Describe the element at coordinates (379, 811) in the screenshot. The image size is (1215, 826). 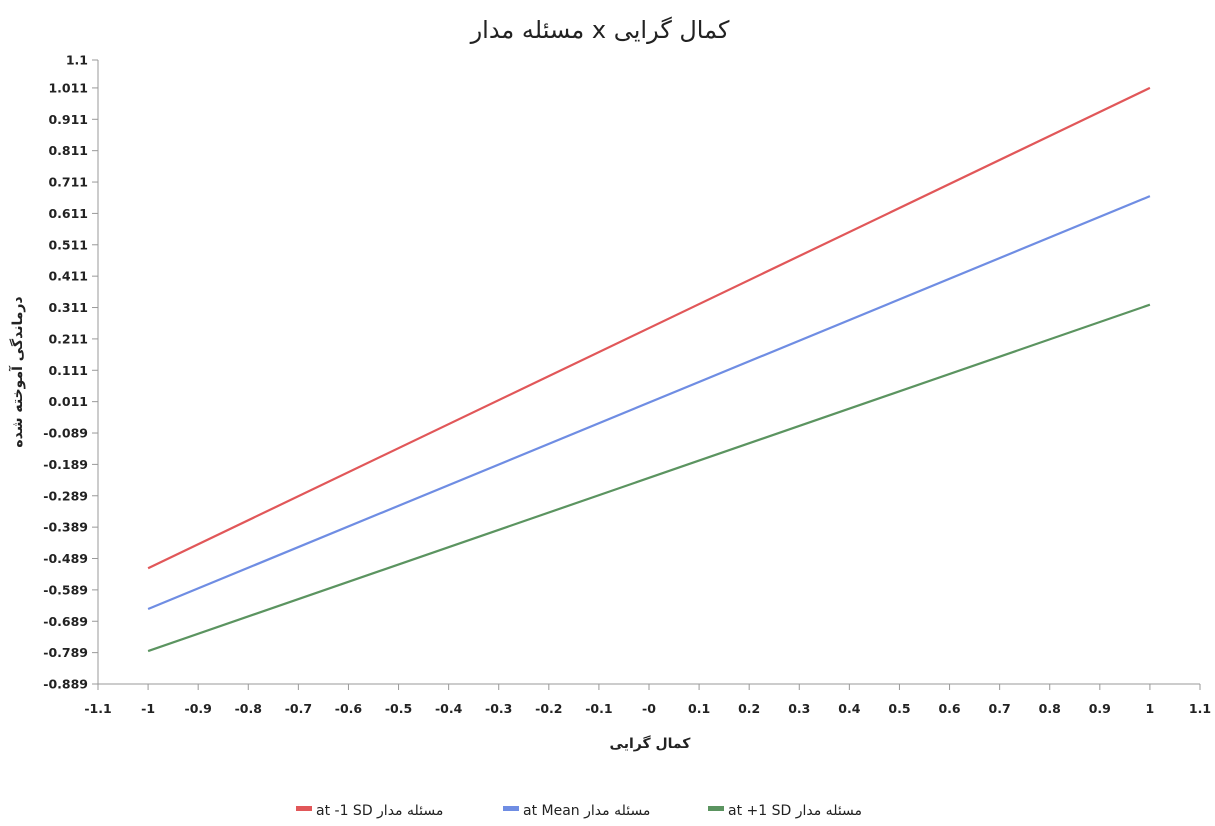
I see `legend-label: at -1 SD مسئله مدار` at that location.